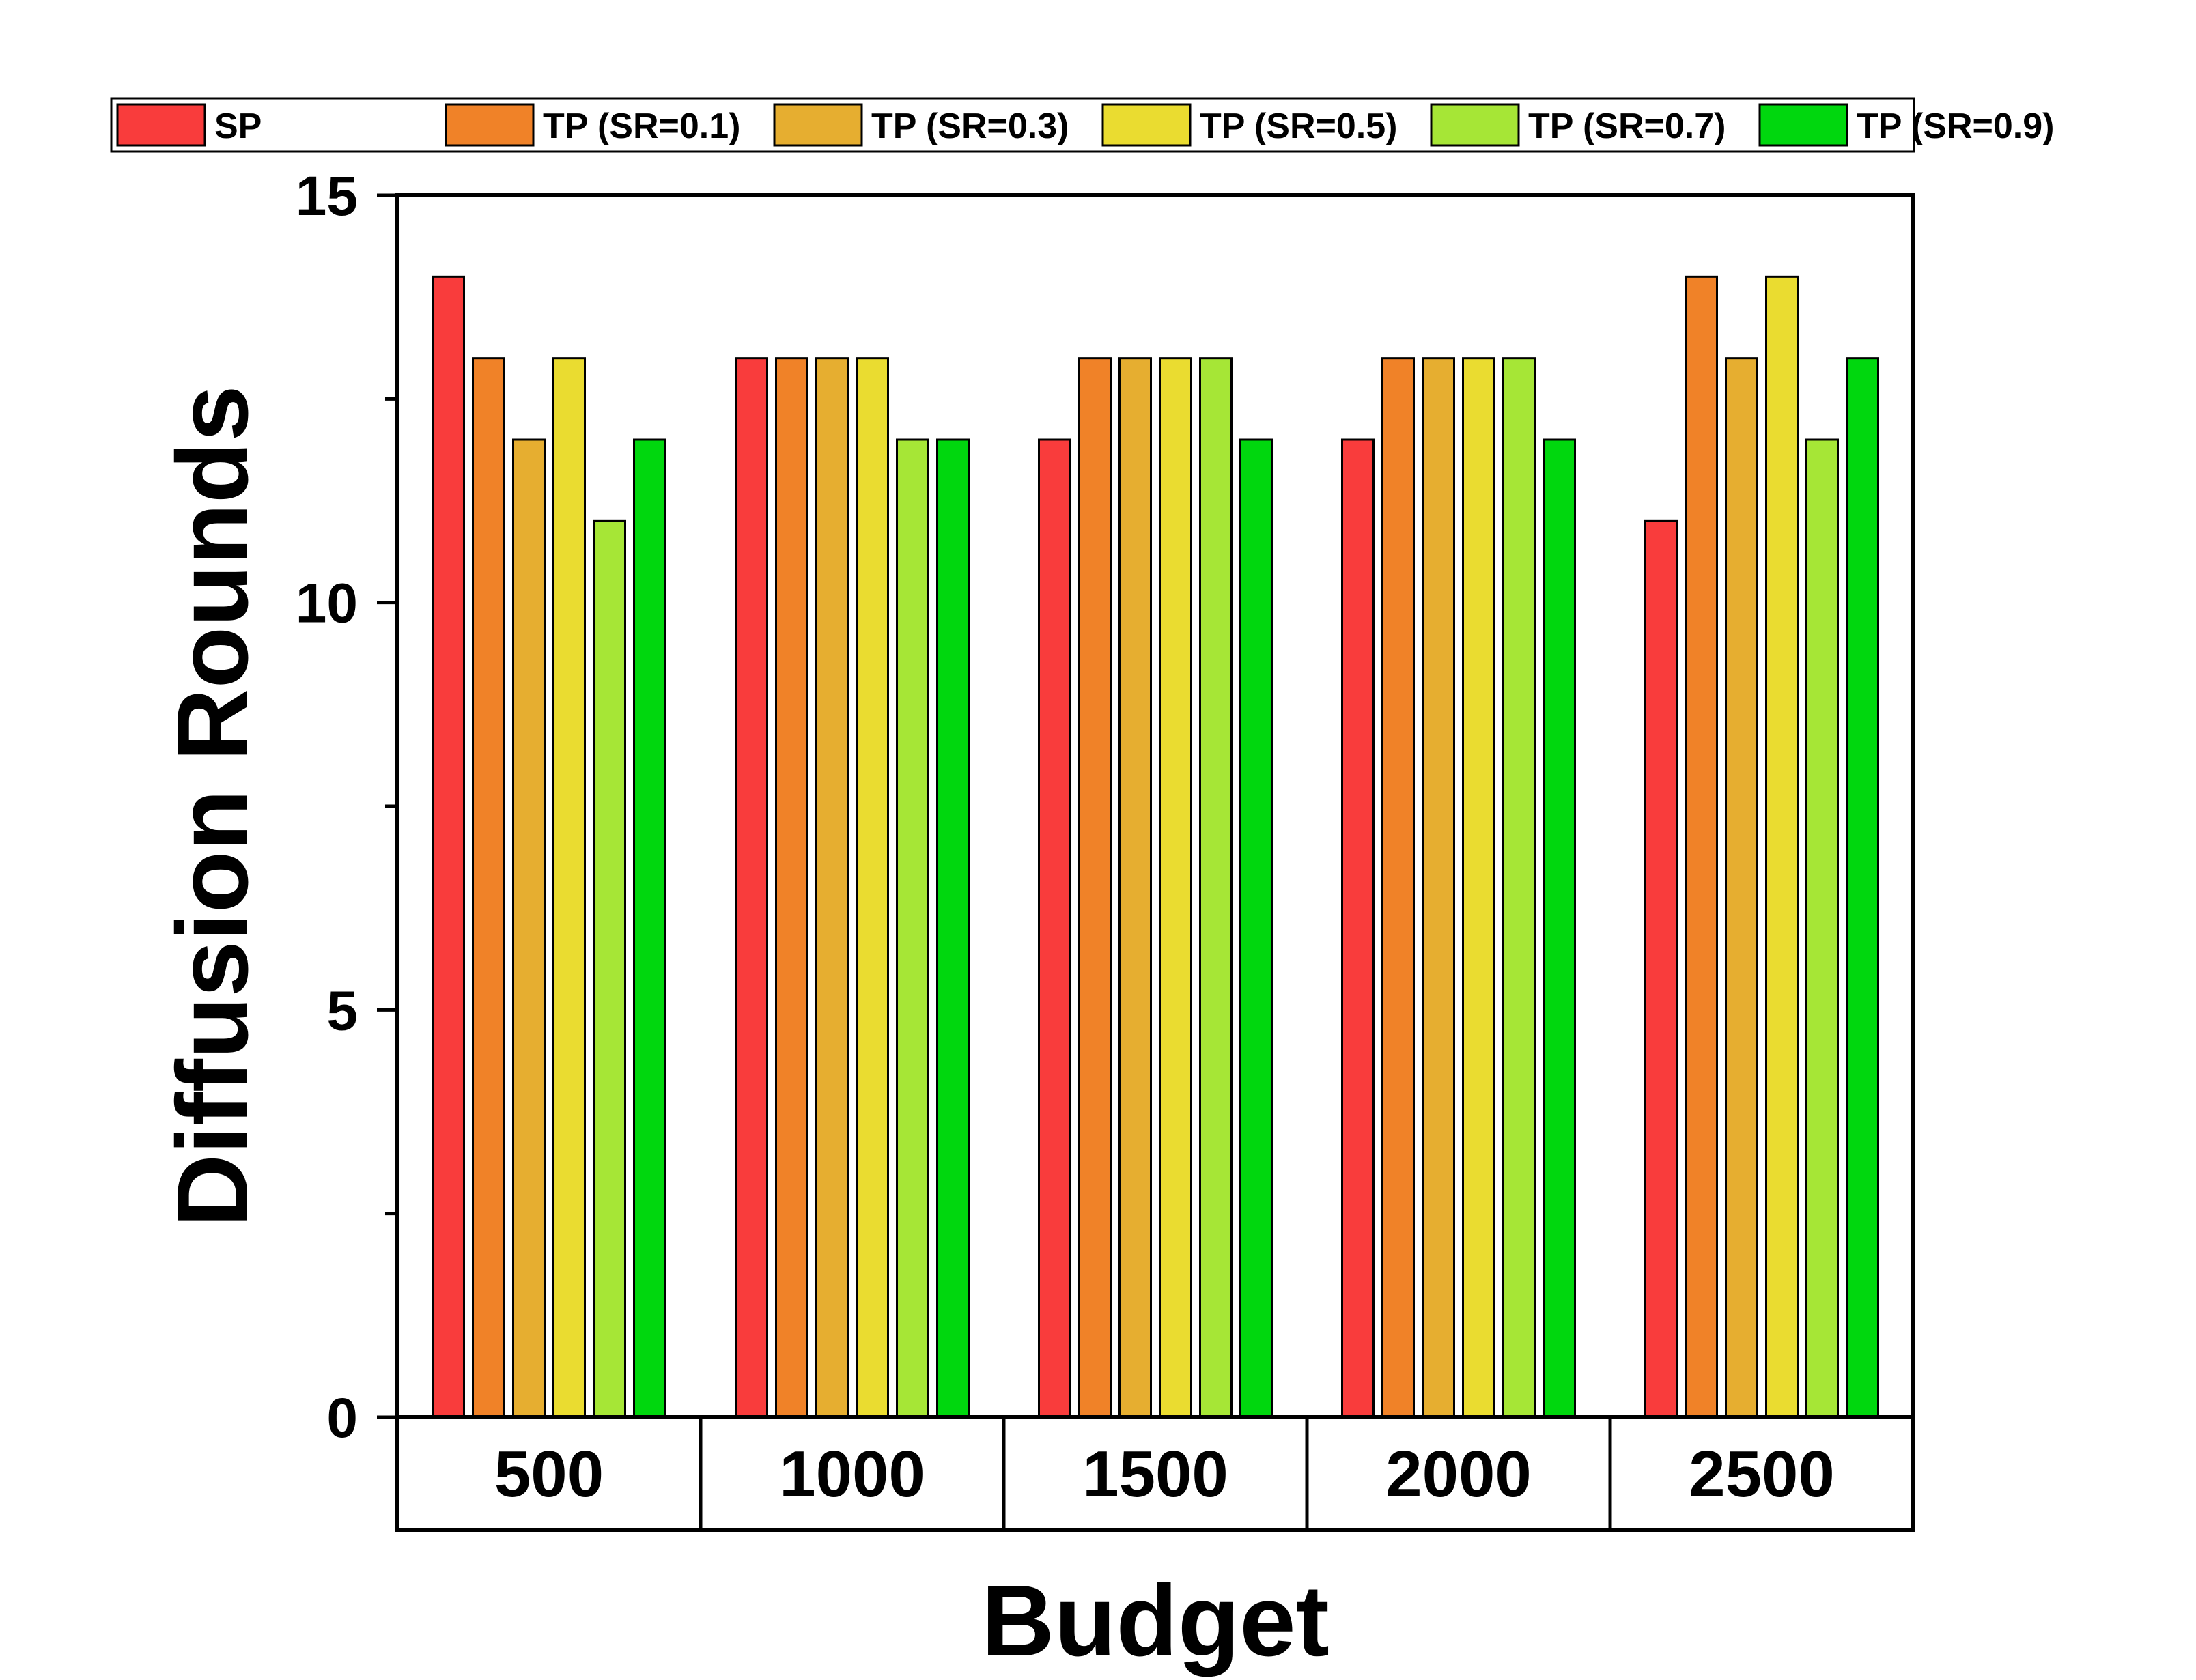 The image size is (2196, 1680). I want to click on x-axis-title: Budget, so click(1155, 1621).